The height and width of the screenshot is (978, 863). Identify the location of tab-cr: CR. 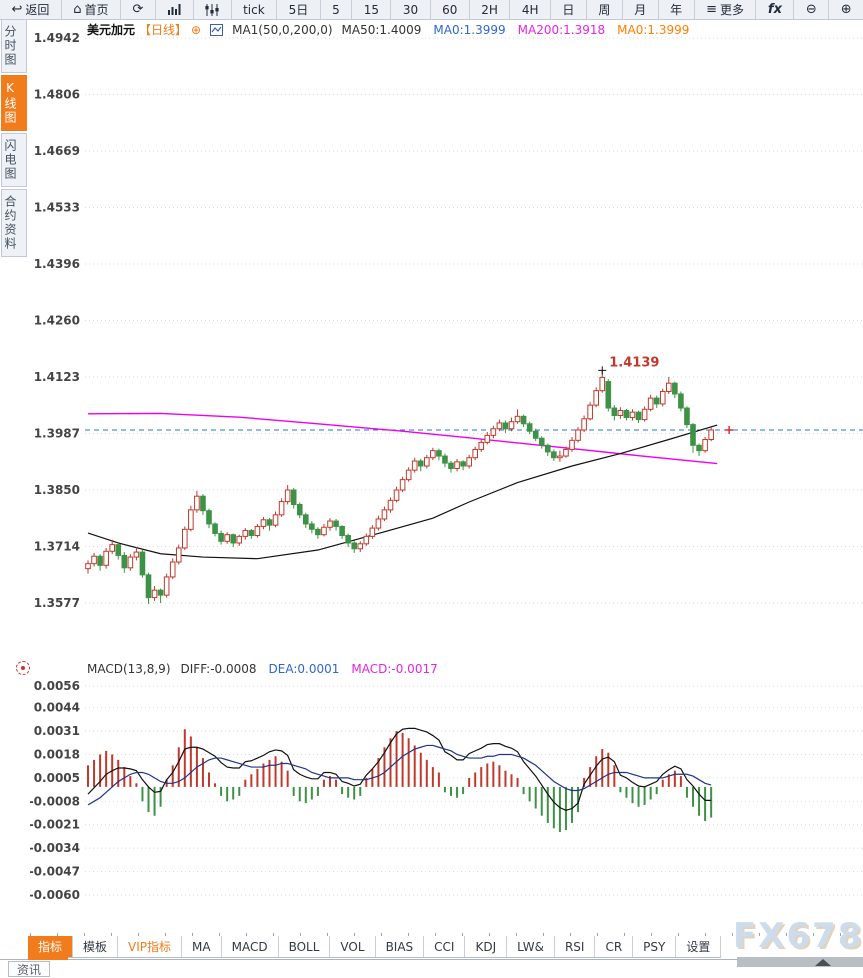
(614, 946).